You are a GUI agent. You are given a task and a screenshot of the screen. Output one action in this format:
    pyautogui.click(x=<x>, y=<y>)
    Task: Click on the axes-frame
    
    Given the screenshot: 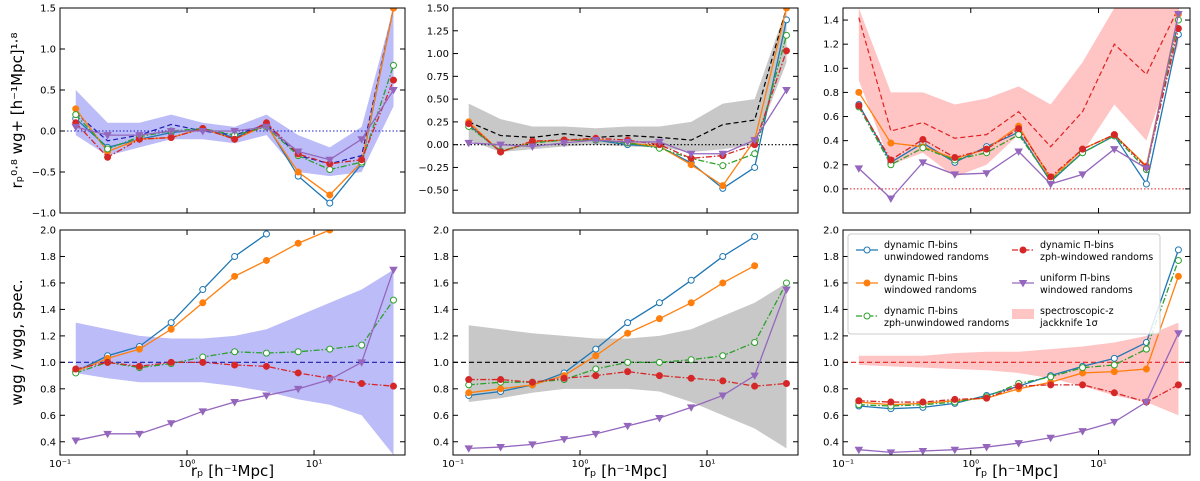 What is the action you would take?
    pyautogui.click(x=625, y=110)
    